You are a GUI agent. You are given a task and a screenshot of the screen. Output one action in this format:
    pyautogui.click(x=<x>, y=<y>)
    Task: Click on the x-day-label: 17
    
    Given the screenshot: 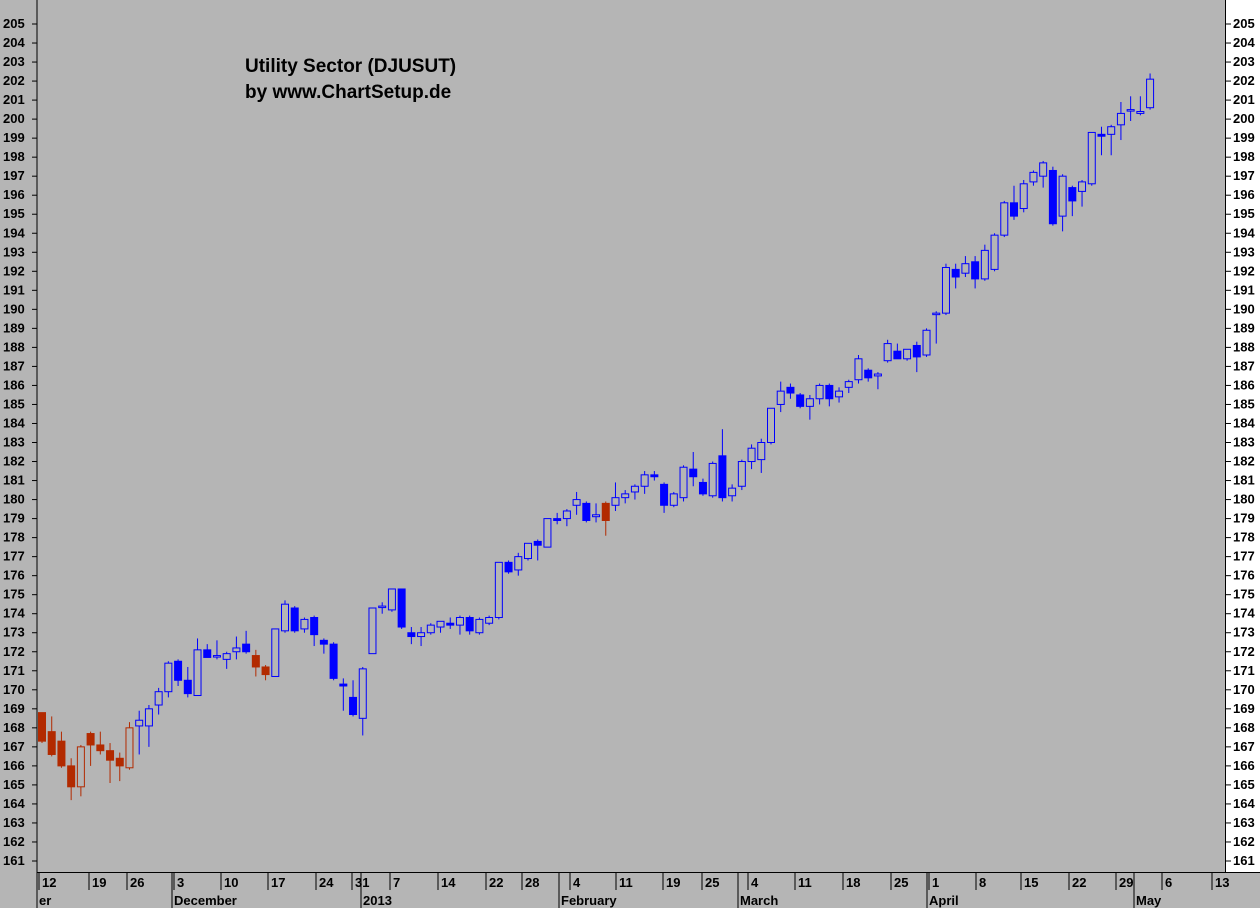 What is the action you would take?
    pyautogui.click(x=278, y=882)
    